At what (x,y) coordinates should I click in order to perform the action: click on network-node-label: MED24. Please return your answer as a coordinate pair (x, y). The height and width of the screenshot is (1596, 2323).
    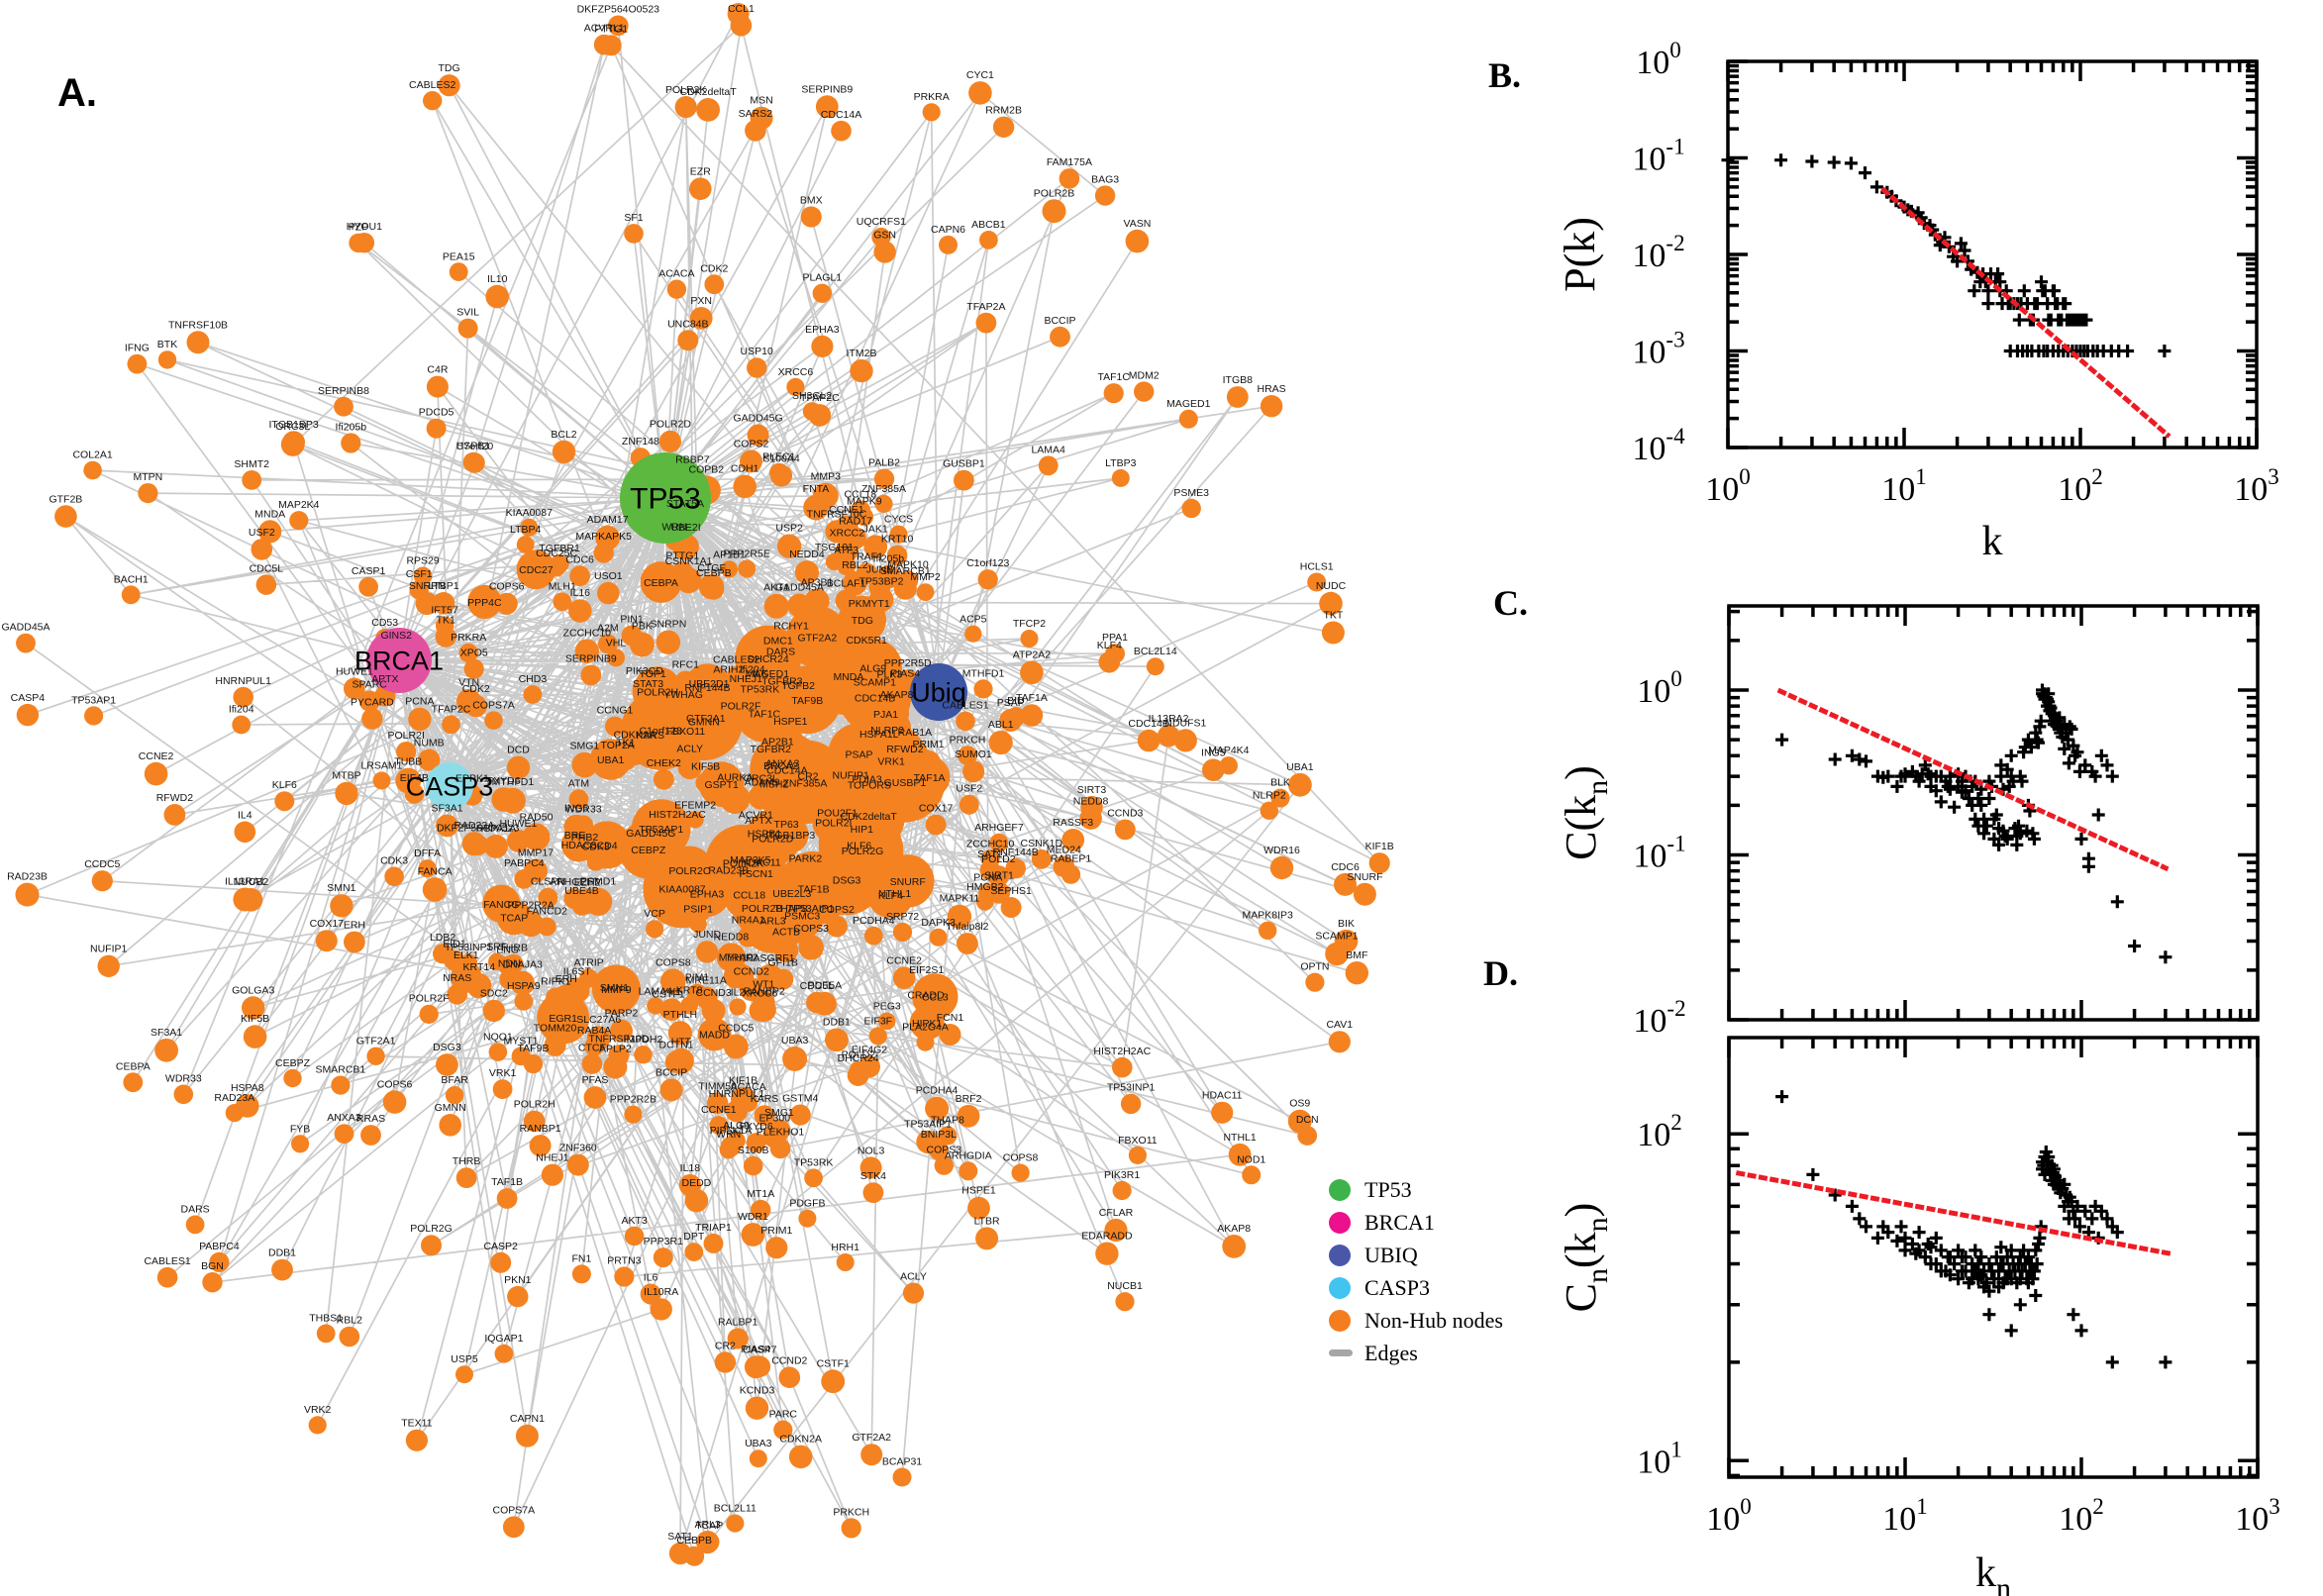
    Looking at the image, I should click on (1064, 849).